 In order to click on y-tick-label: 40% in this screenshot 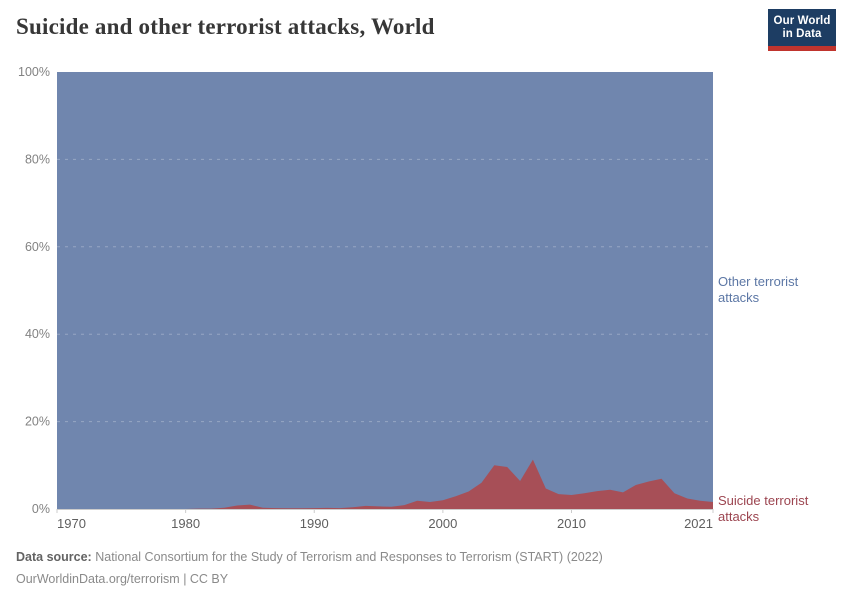, I will do `click(37, 334)`.